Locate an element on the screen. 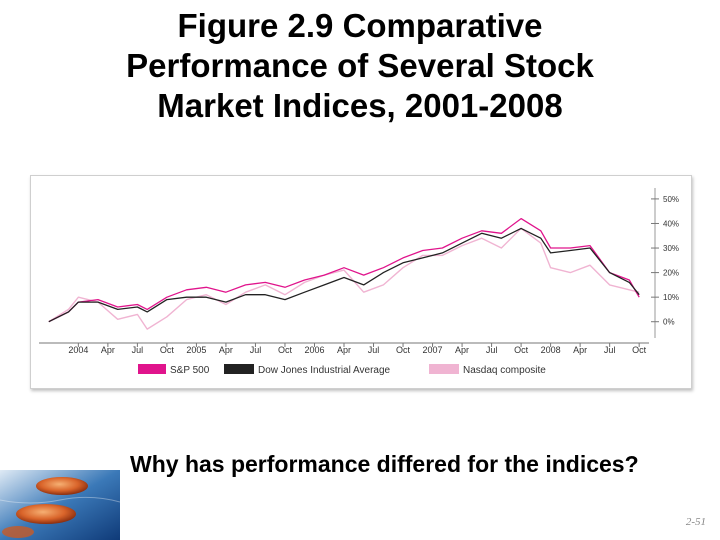 This screenshot has width=720, height=540. x-tick-label: 2008 is located at coordinates (551, 350).